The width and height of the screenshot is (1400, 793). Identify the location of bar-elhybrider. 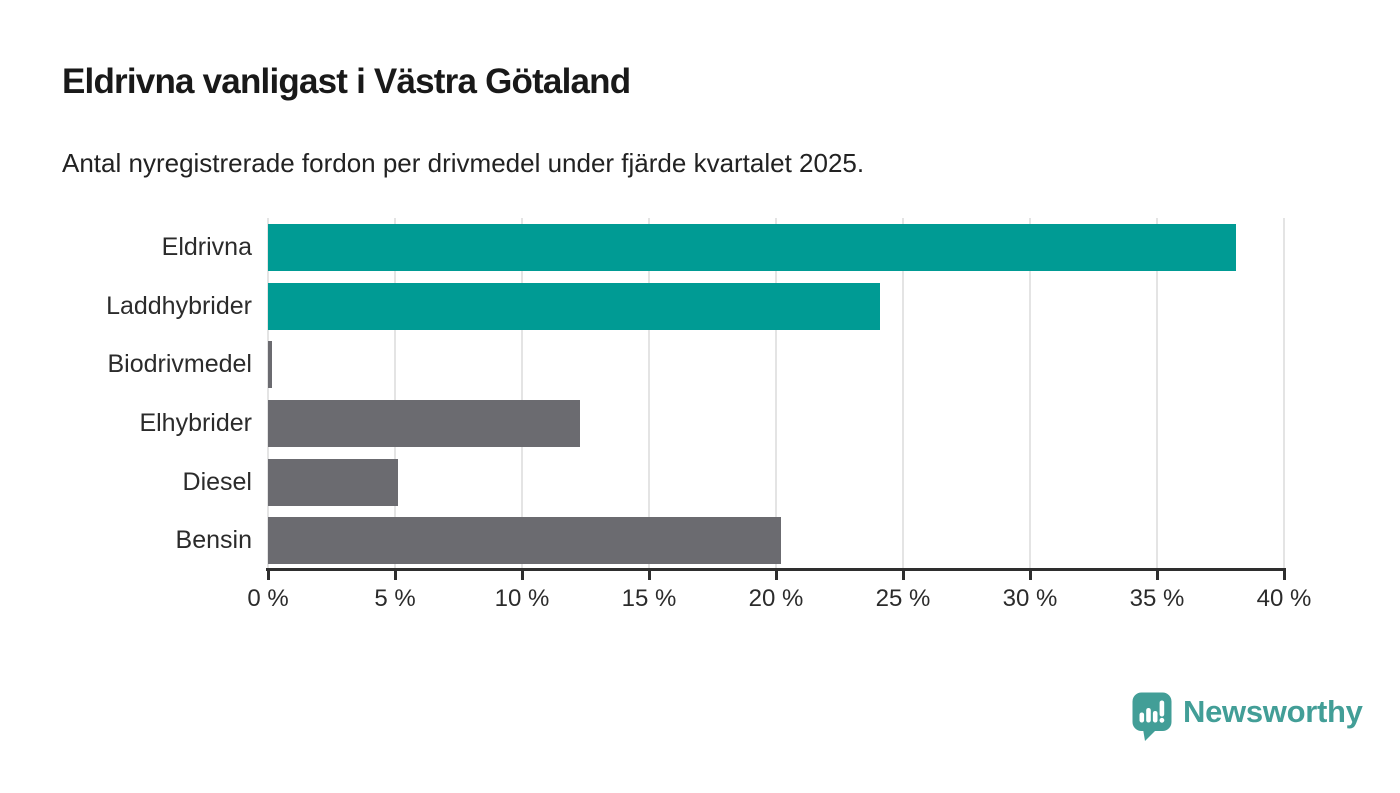
(424, 423).